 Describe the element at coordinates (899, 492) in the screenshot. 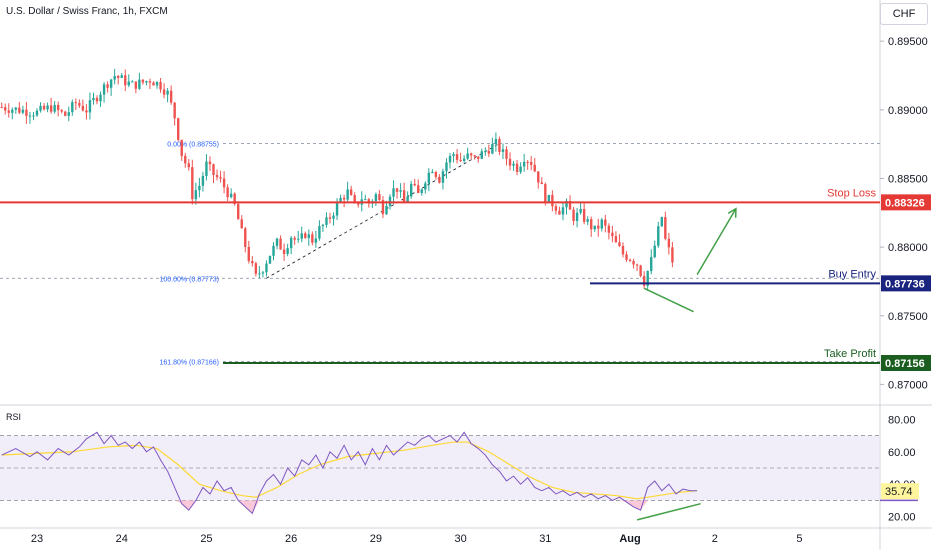

I see `rsi-value-text: 35.74` at that location.